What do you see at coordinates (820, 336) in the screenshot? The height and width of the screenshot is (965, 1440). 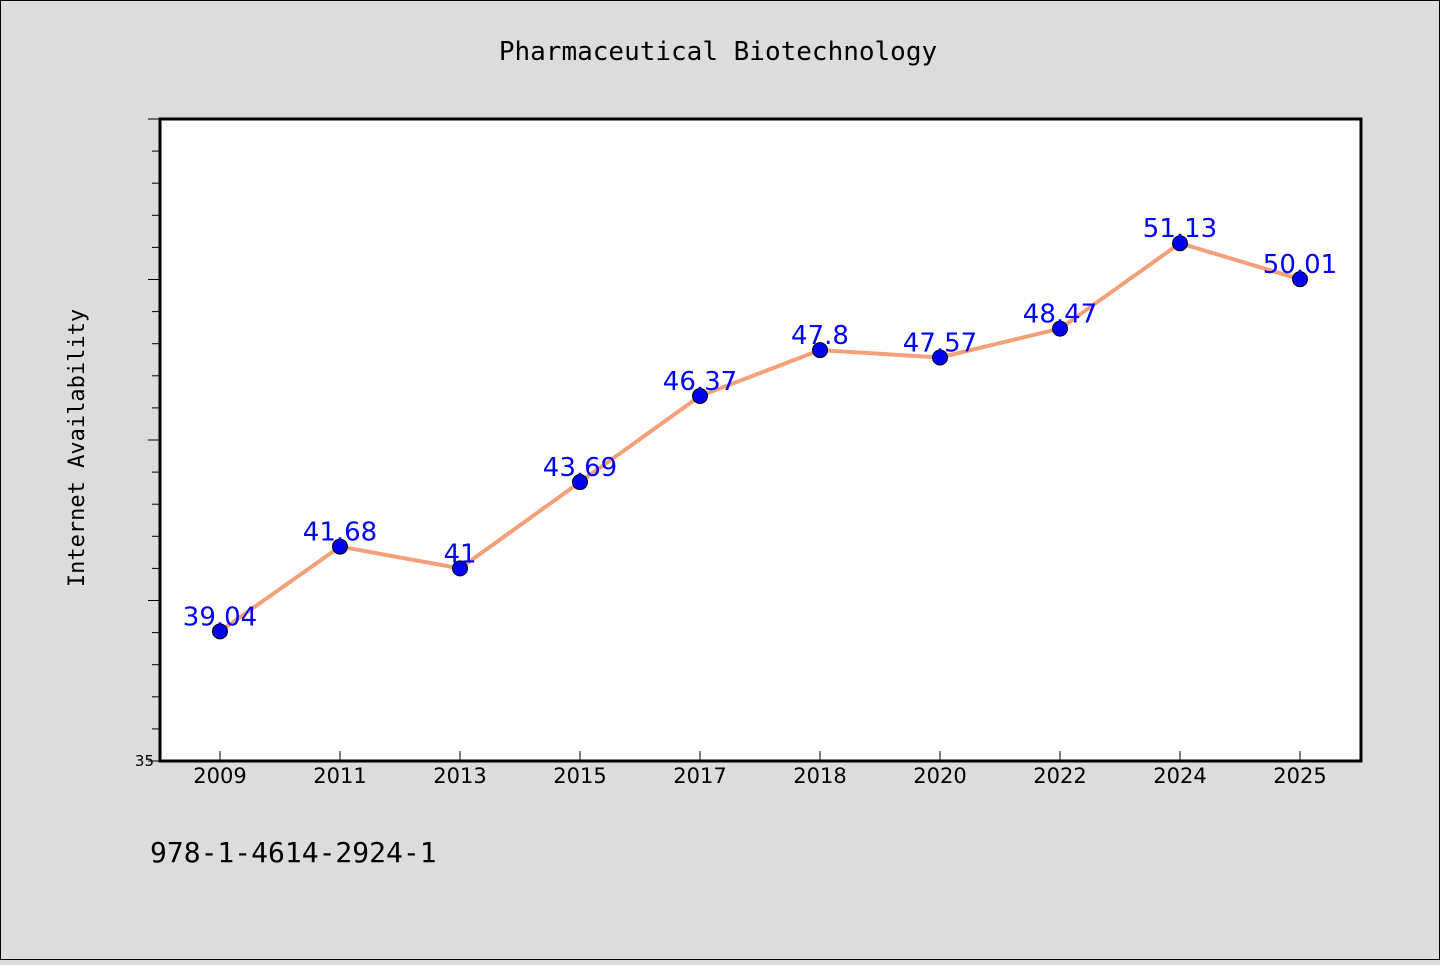 I see `data-label: 47.8` at bounding box center [820, 336].